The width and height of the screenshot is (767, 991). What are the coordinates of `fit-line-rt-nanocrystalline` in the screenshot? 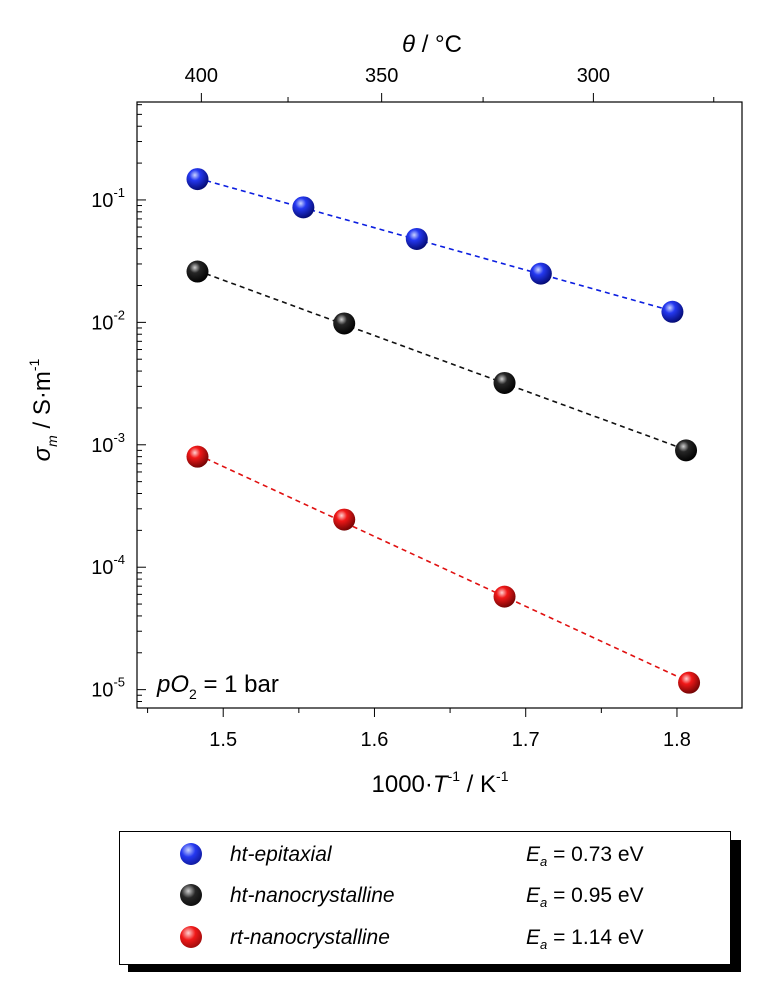 It's located at (443, 568).